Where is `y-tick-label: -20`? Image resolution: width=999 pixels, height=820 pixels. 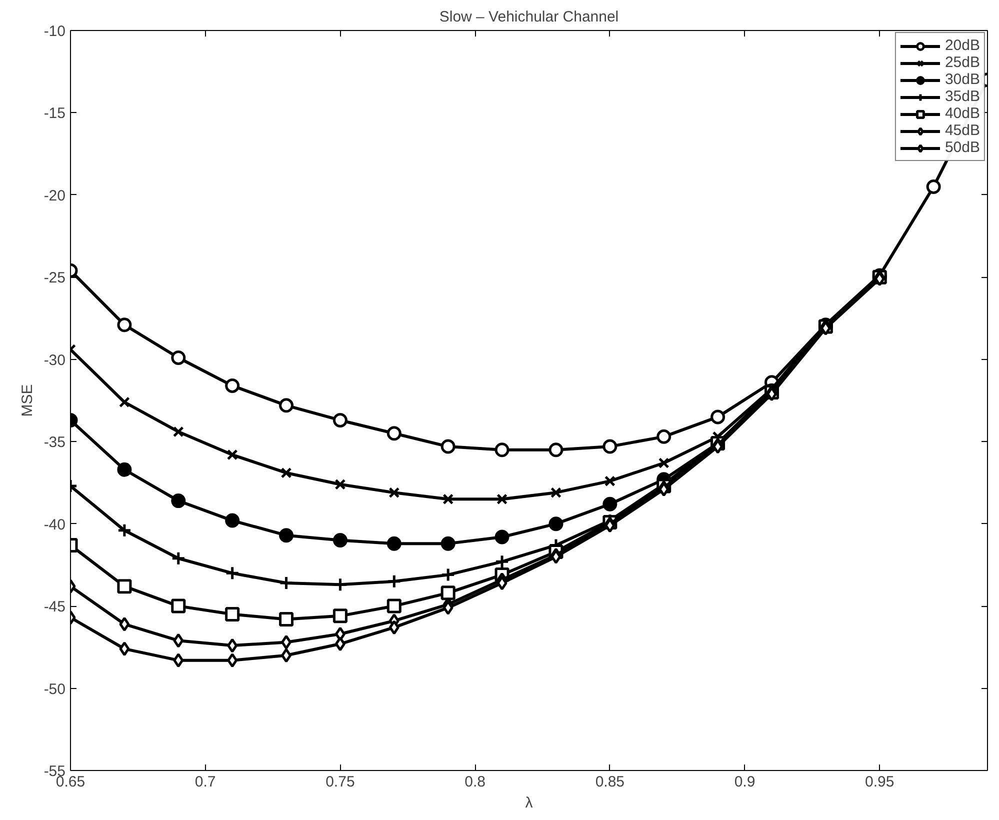 y-tick-label: -20 is located at coordinates (55, 195).